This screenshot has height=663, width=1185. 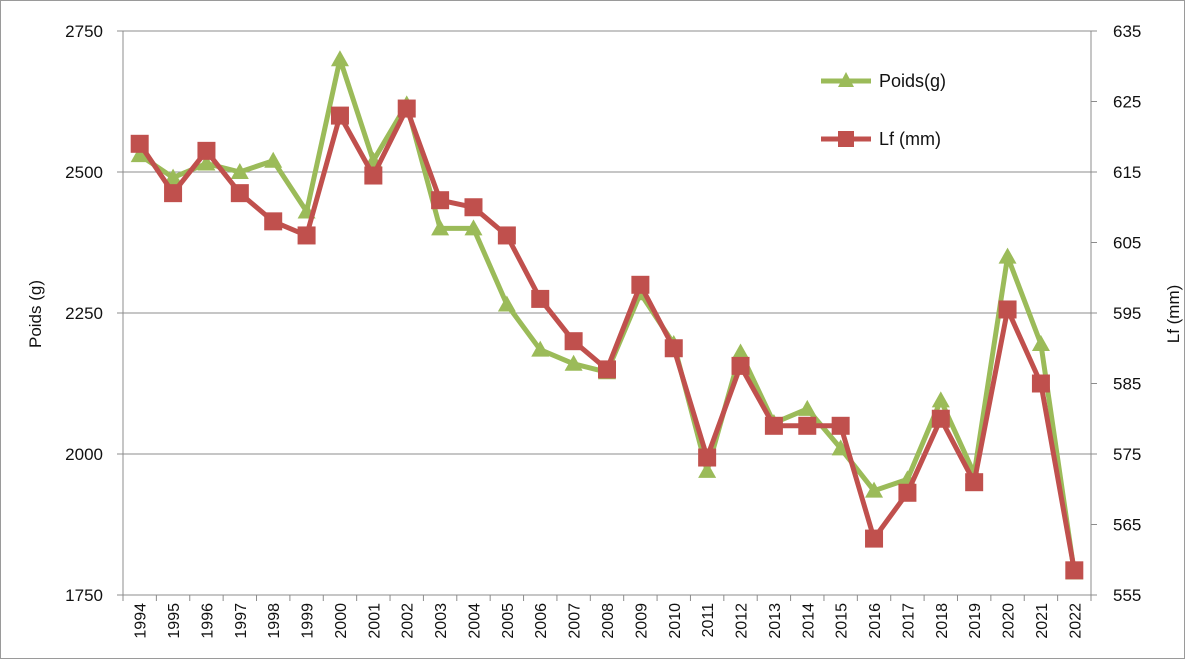 I want to click on x-tick-label: 2000, so click(x=341, y=621).